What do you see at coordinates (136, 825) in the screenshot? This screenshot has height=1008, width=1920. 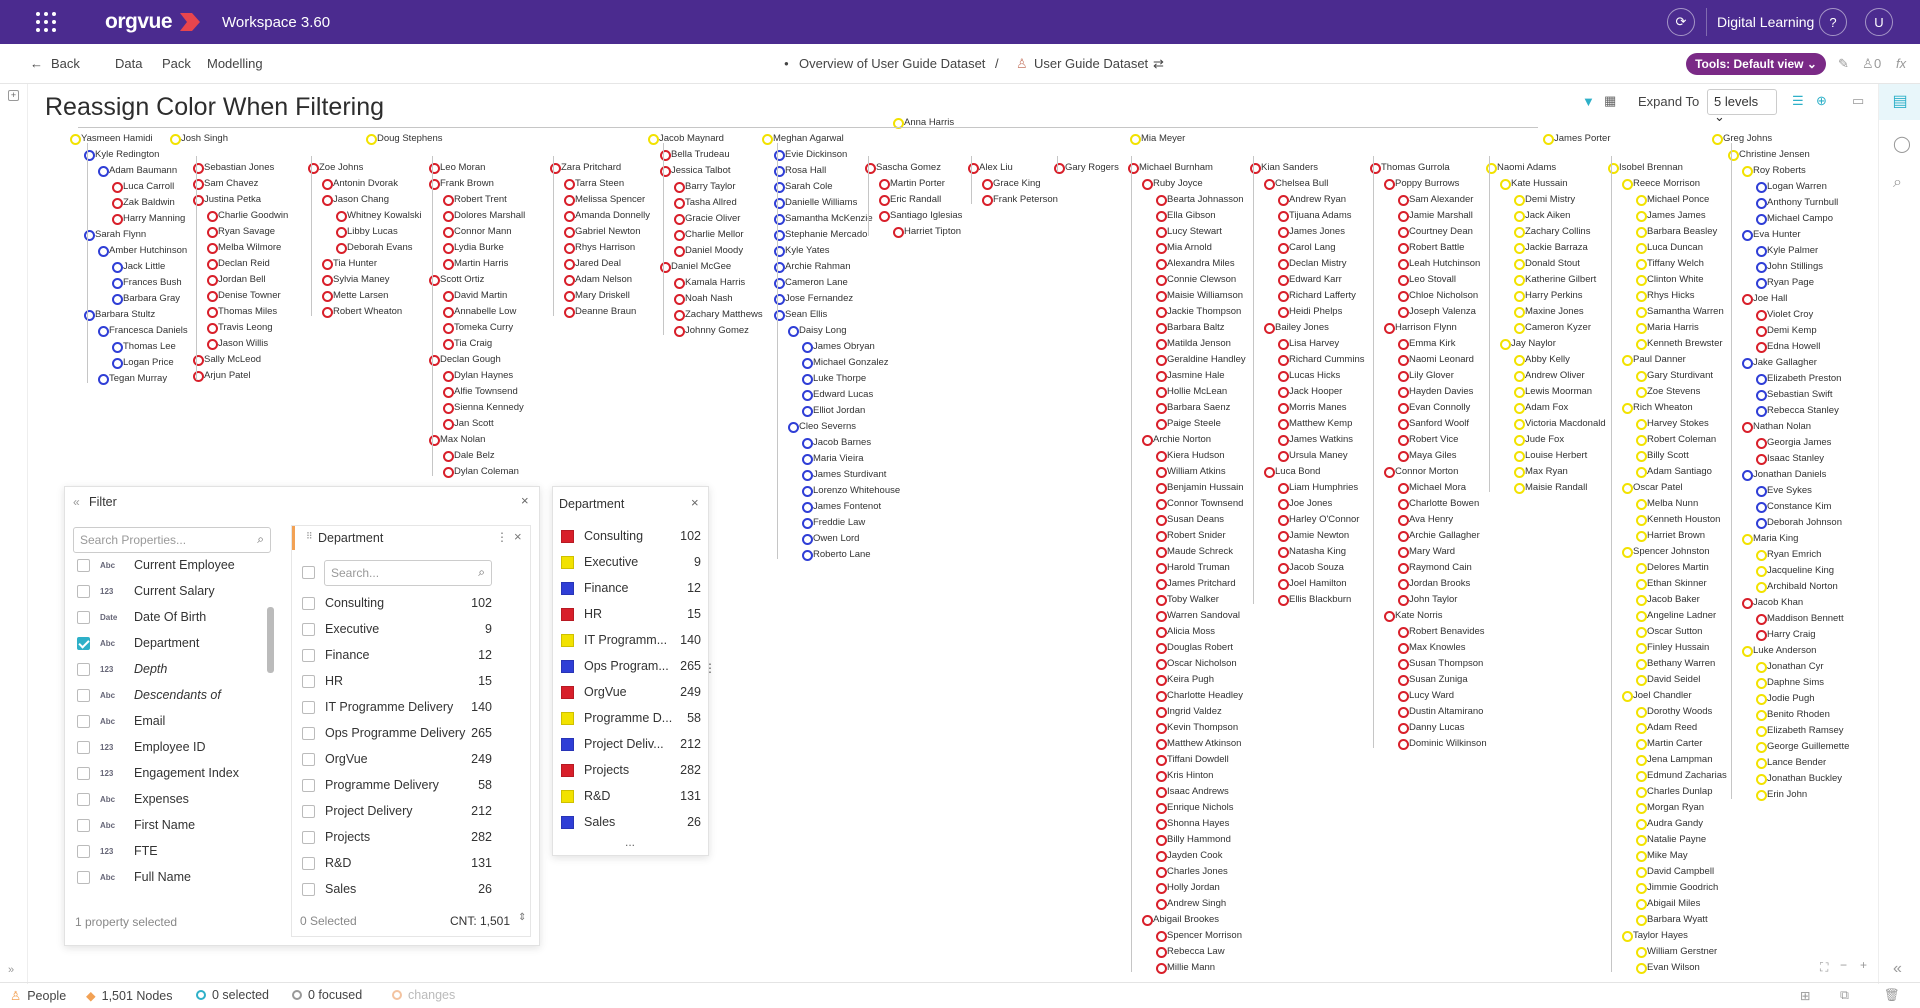 I see `property-row: Abc First Name` at bounding box center [136, 825].